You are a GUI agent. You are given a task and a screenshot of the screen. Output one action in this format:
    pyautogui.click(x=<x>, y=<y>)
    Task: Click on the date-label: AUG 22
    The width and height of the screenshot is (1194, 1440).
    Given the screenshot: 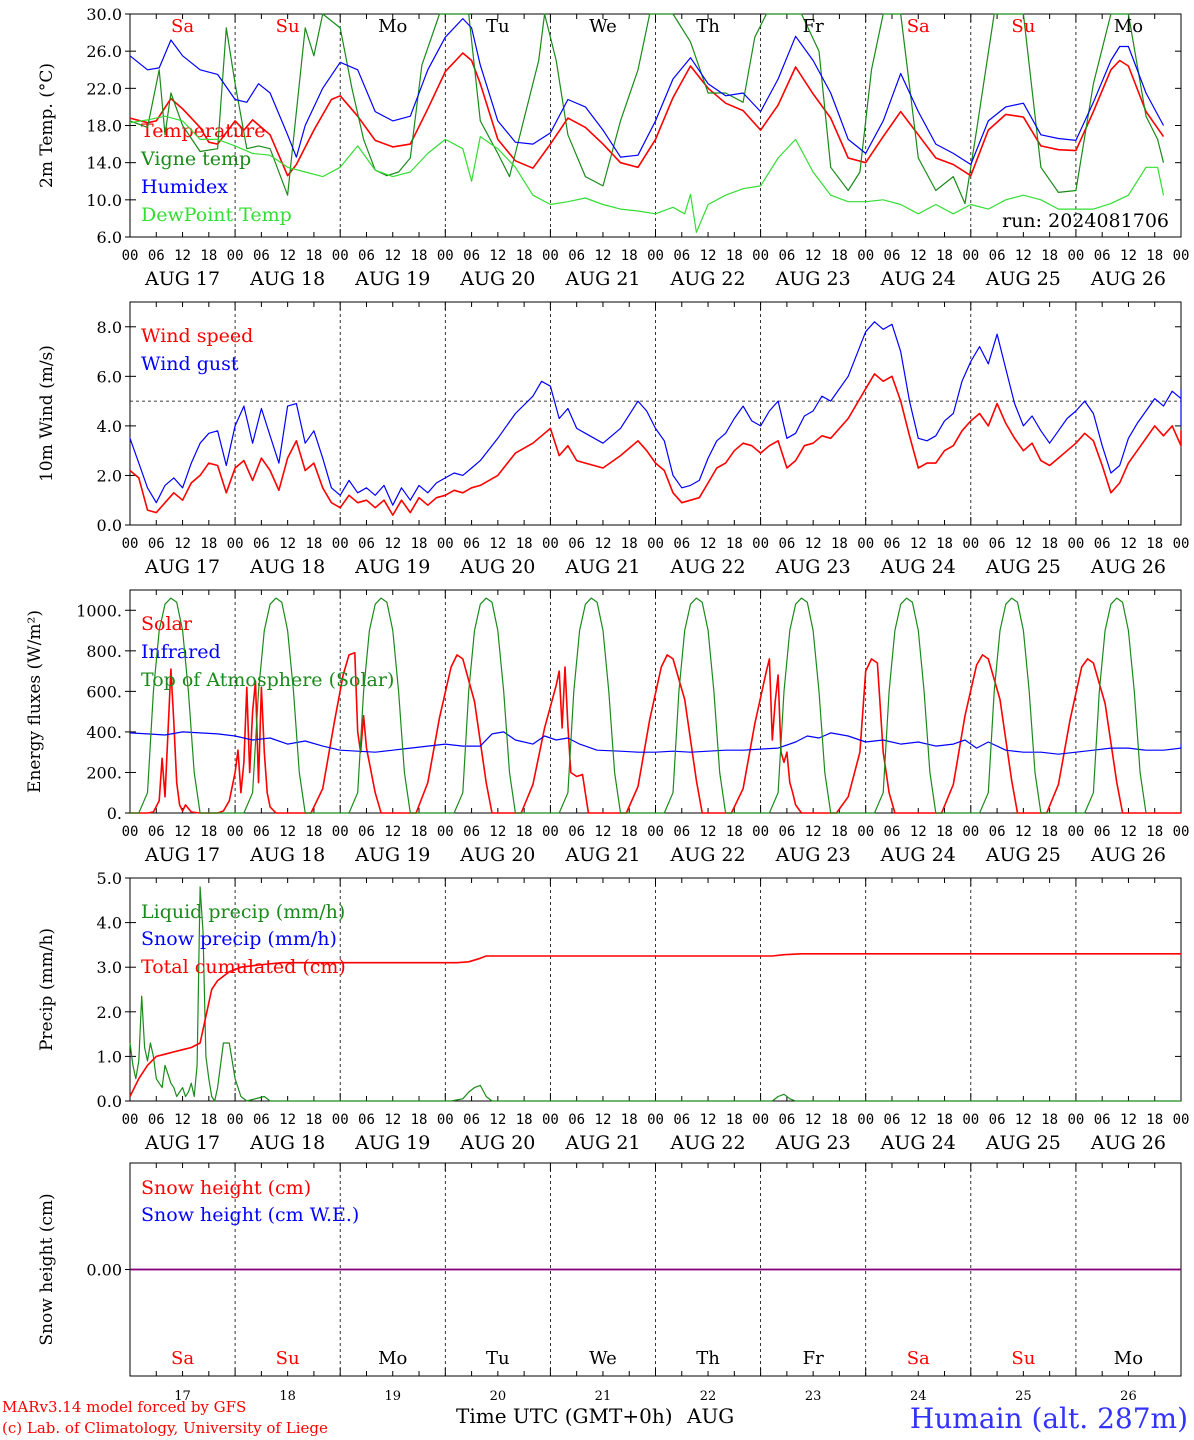 What is the action you would take?
    pyautogui.click(x=707, y=279)
    